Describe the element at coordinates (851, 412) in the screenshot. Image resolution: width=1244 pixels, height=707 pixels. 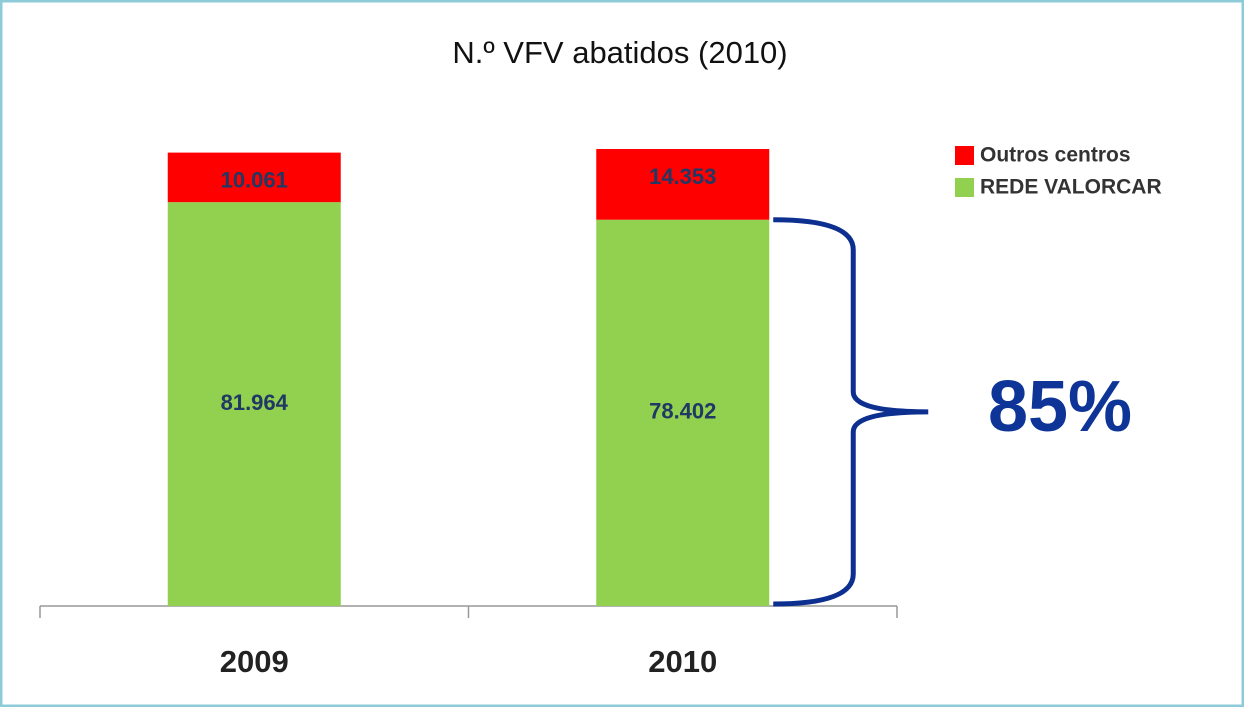
I see `brace` at that location.